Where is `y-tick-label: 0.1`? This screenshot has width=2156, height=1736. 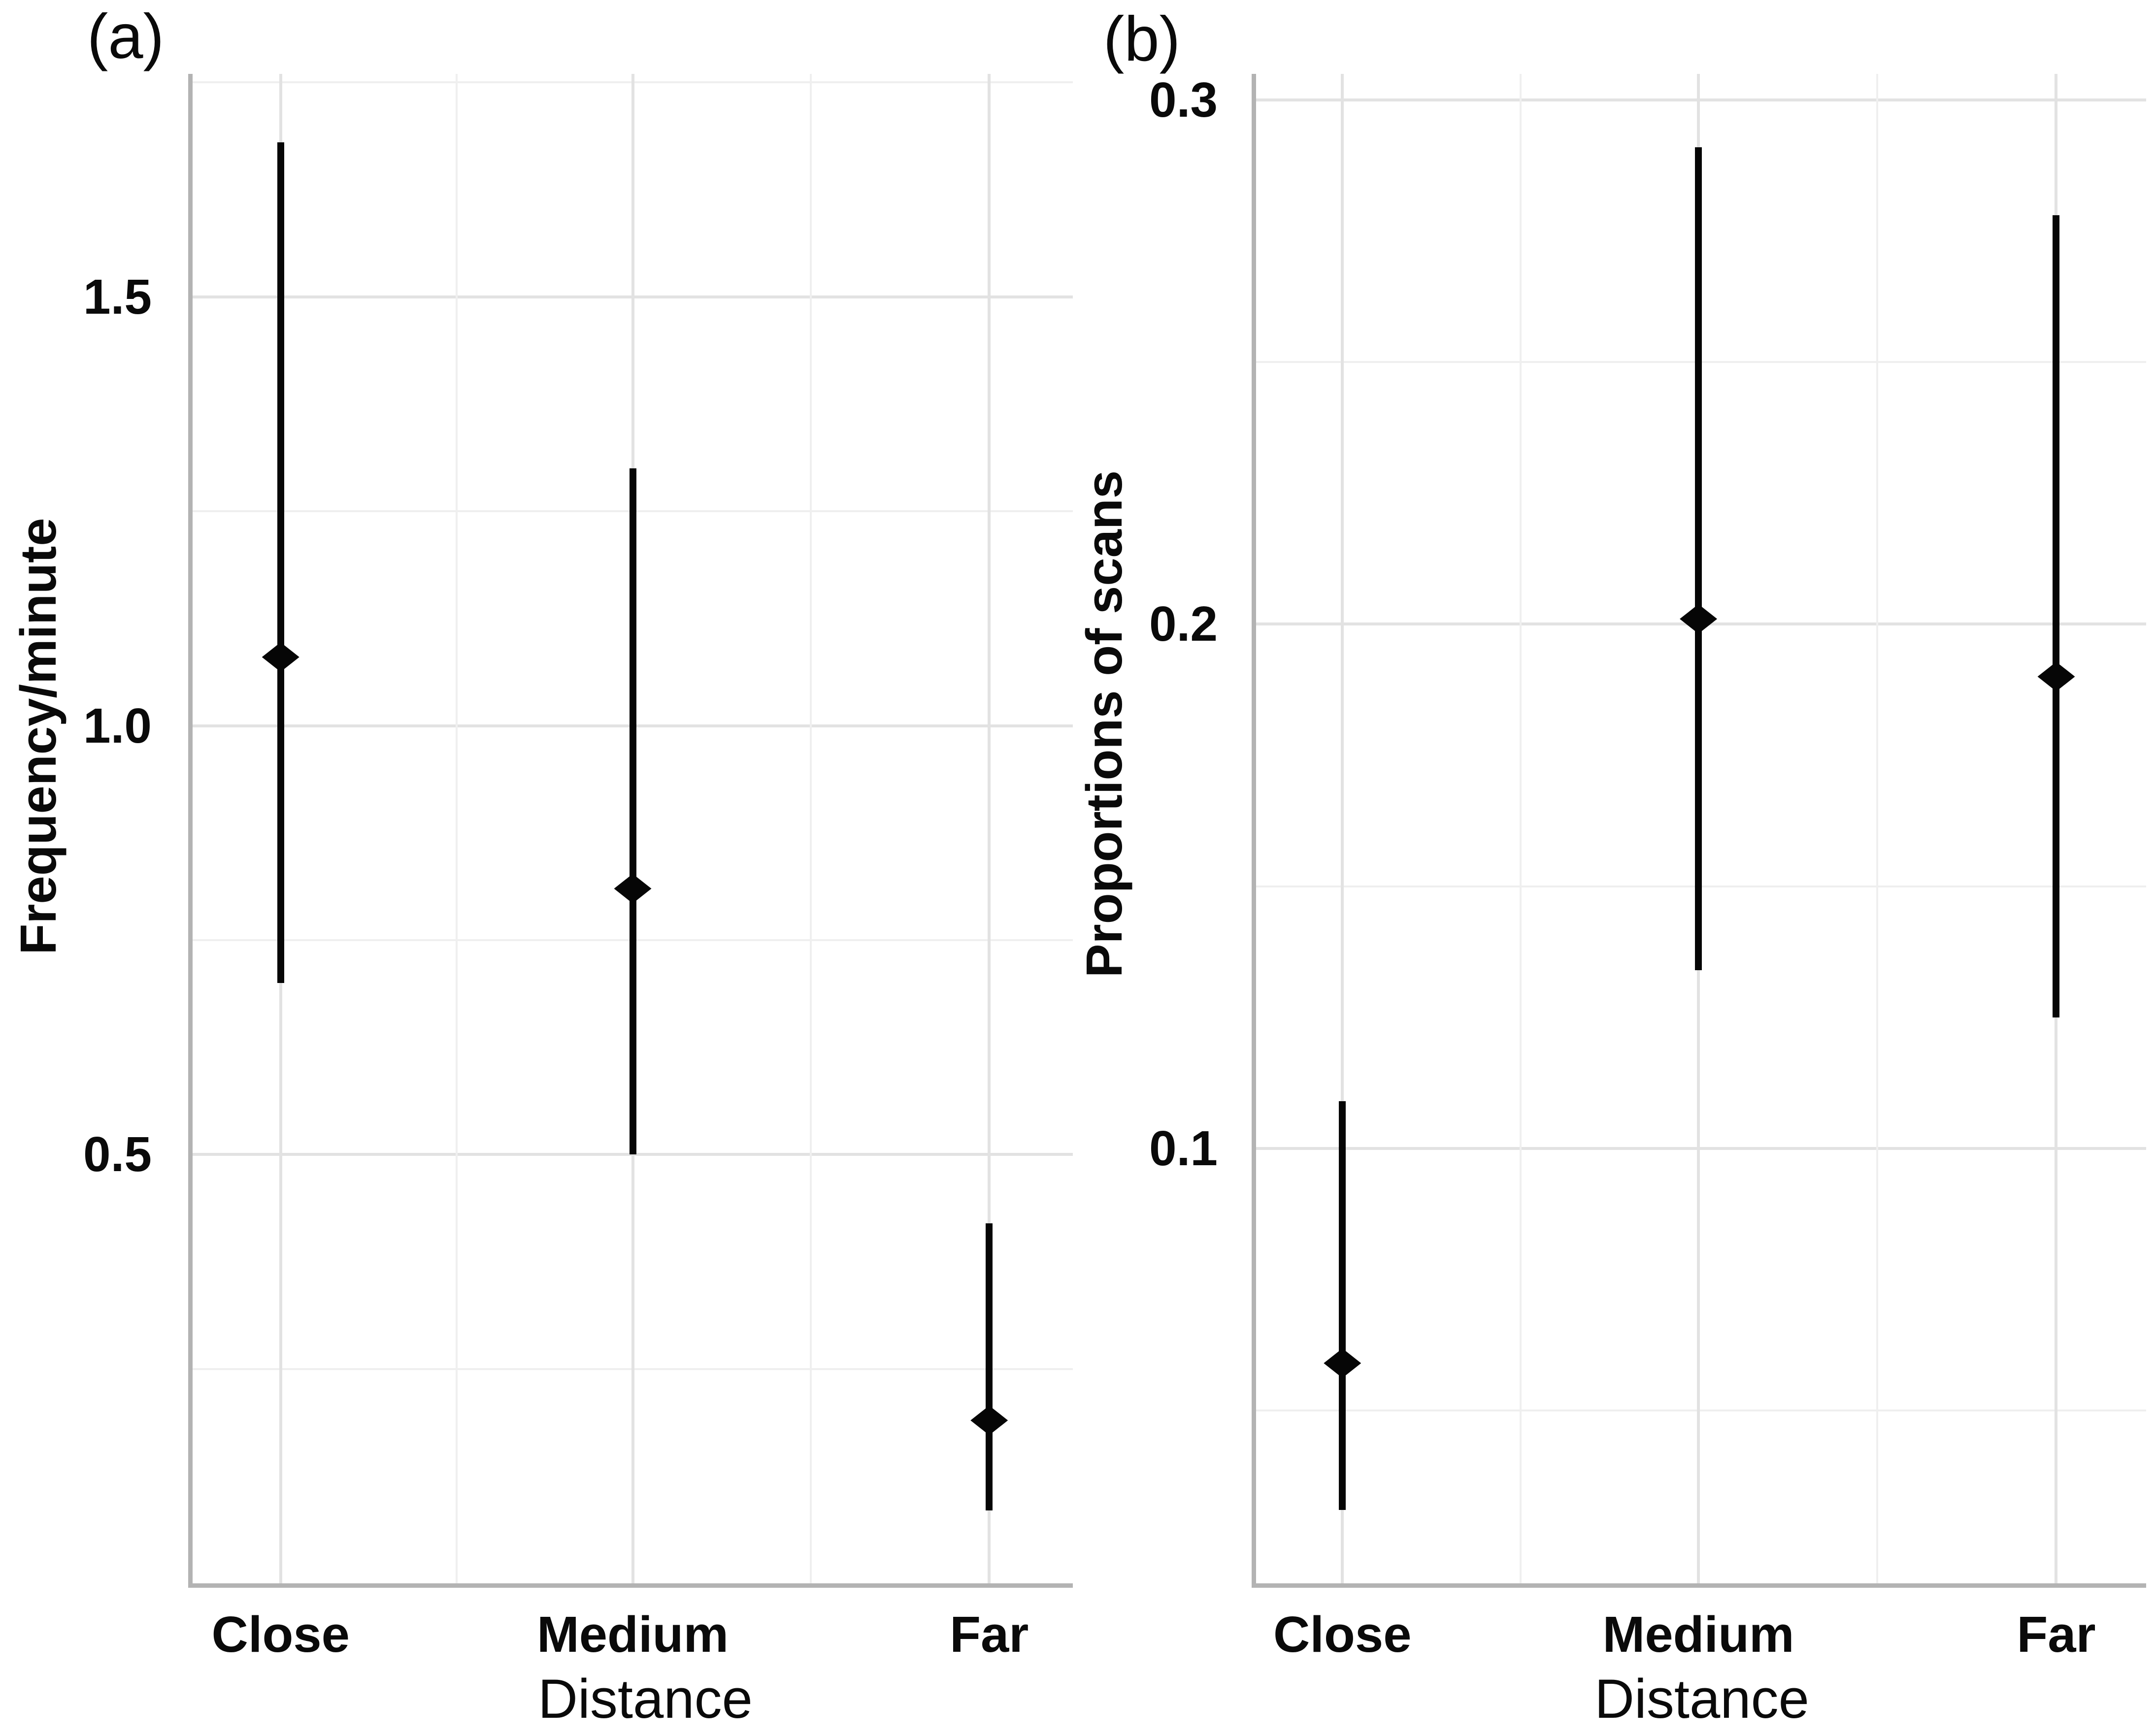 y-tick-label: 0.1 is located at coordinates (1183, 1148).